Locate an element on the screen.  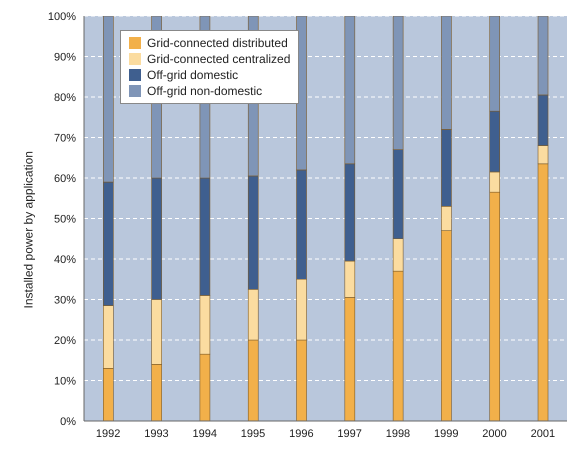
x-tick-label: 1995 is located at coordinates (253, 434).